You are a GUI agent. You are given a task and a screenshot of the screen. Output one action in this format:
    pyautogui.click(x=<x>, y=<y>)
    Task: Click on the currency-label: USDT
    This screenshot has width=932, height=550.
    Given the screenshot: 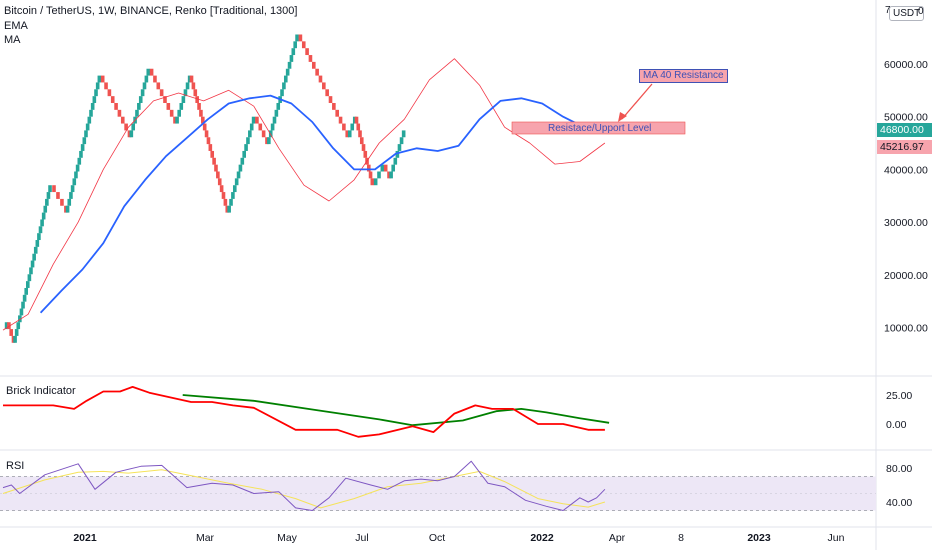 What is the action you would take?
    pyautogui.click(x=907, y=13)
    